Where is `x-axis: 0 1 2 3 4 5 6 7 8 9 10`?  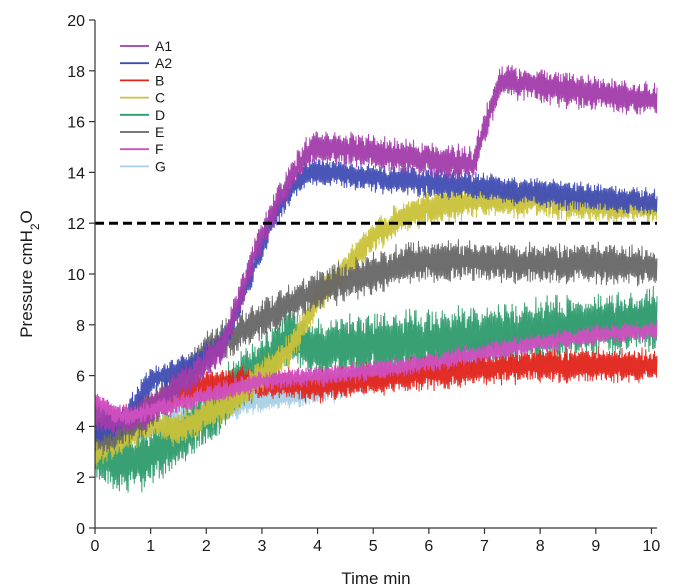
x-axis: 0 1 2 3 4 5 6 7 8 9 10 is located at coordinates (376, 541).